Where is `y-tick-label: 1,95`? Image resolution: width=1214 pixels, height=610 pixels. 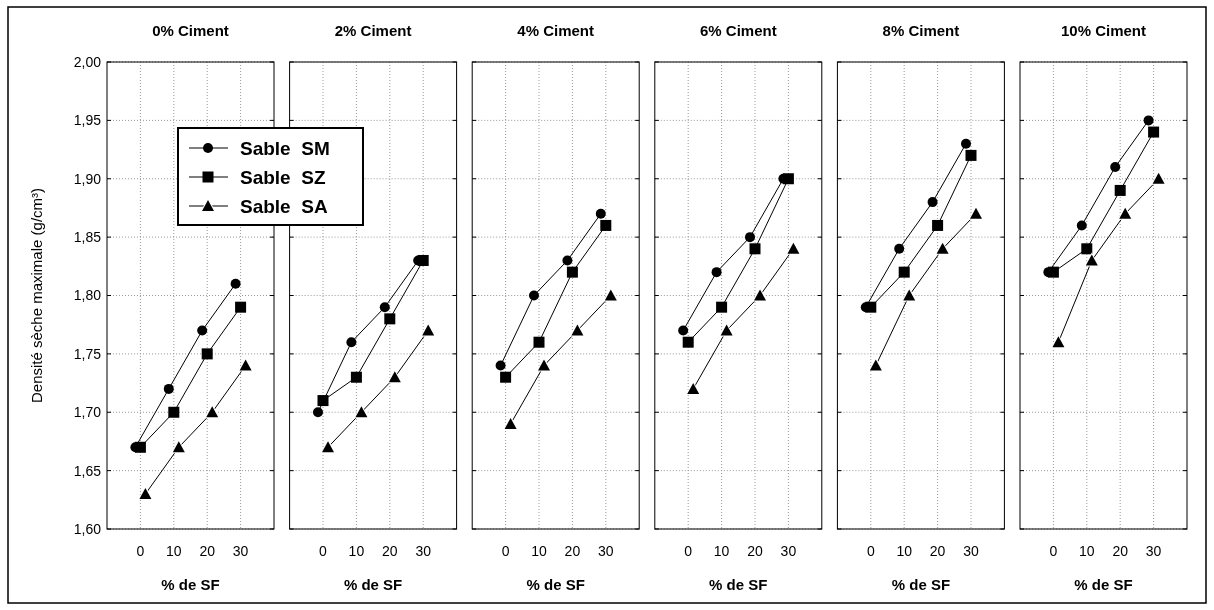 y-tick-label: 1,95 is located at coordinates (87, 120).